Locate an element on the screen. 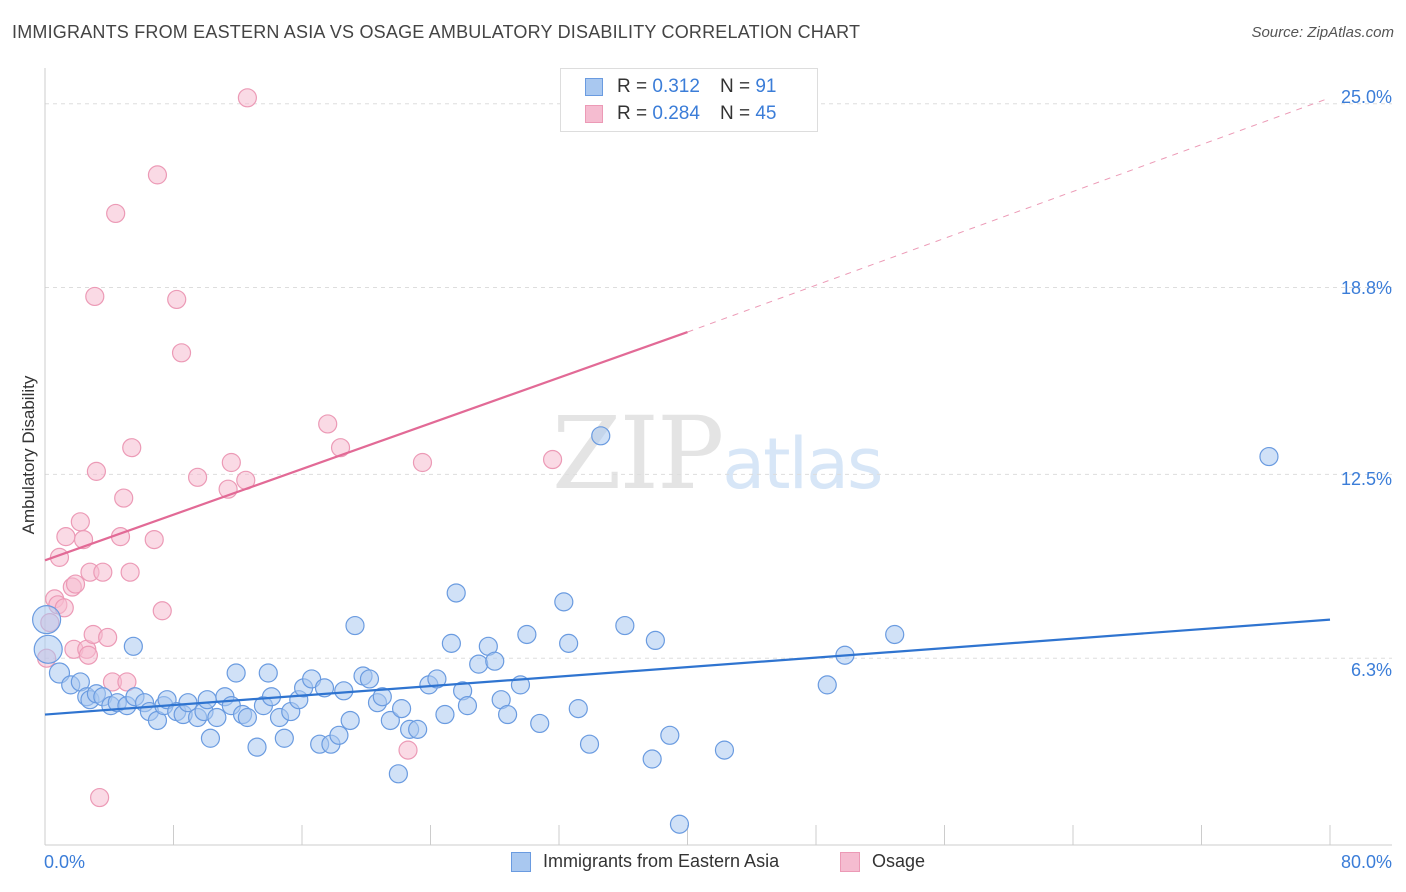 The width and height of the screenshot is (1406, 892). correlation-legend: R = 0.312 N = 91 R = 0.284 N = 45 is located at coordinates (689, 100).